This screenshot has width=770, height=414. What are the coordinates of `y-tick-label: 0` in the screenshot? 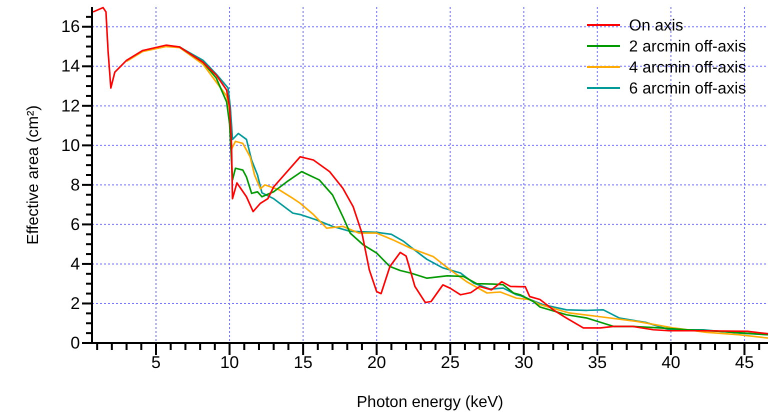 It's located at (75, 342).